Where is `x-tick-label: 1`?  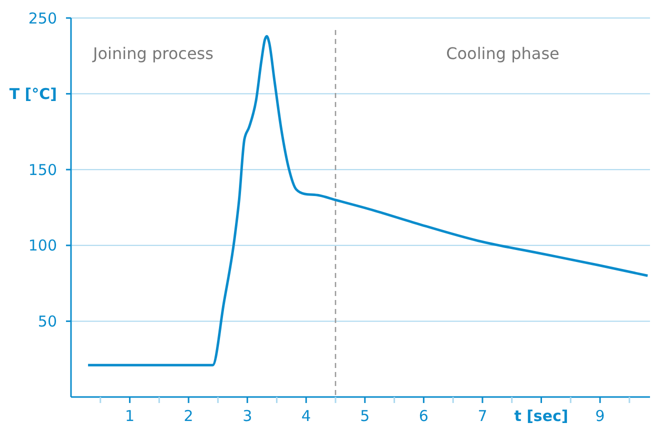
x-tick-label: 1 is located at coordinates (130, 416).